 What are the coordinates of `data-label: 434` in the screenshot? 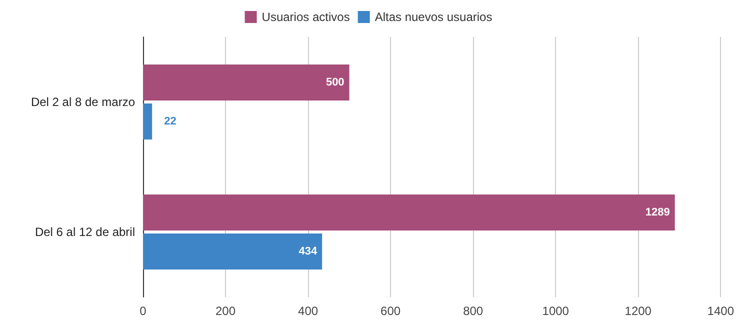 It's located at (308, 251).